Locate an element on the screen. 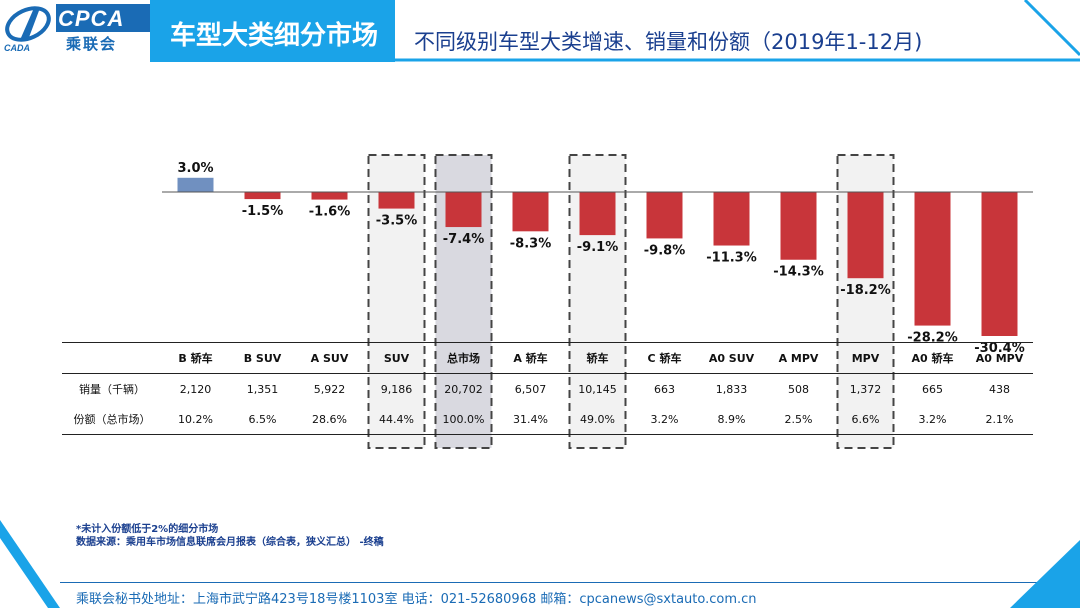  page-title: 车型大类细分市场 is located at coordinates (274, 36).